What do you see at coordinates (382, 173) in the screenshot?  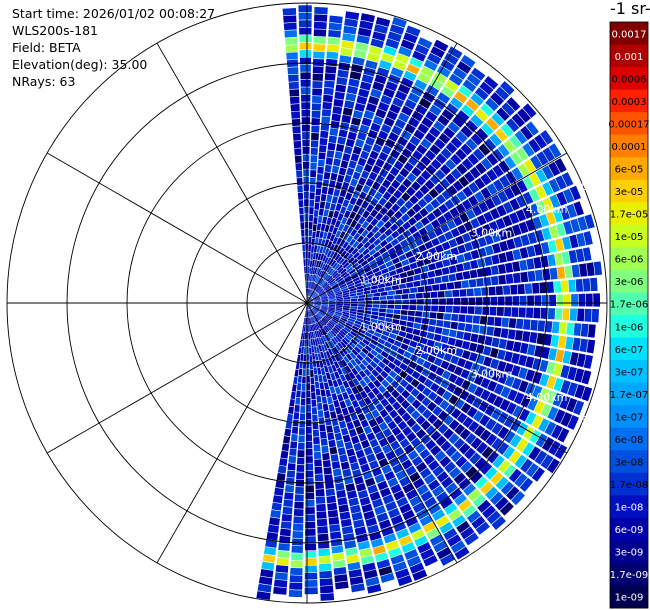 I see `azimuth-spoke` at bounding box center [382, 173].